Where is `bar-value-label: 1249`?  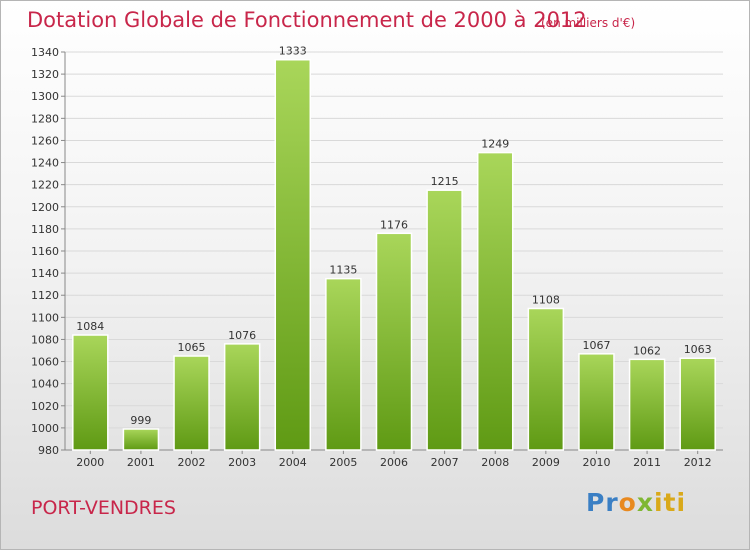
bar-value-label: 1249 is located at coordinates (495, 144).